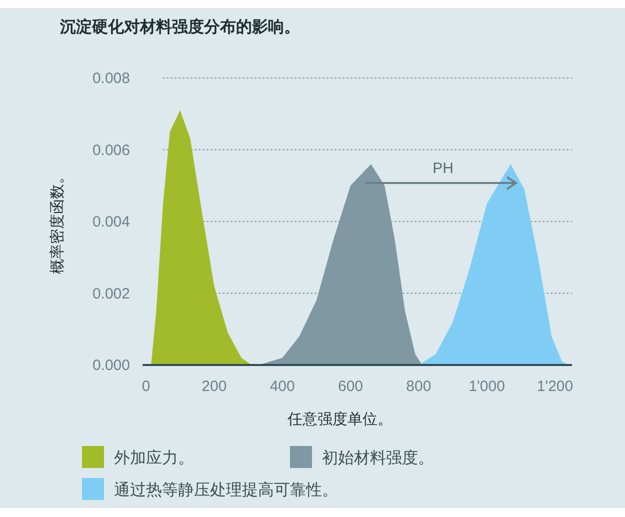 This screenshot has width=625, height=517. What do you see at coordinates (111, 150) in the screenshot?
I see `y-tick-label: 0.006` at bounding box center [111, 150].